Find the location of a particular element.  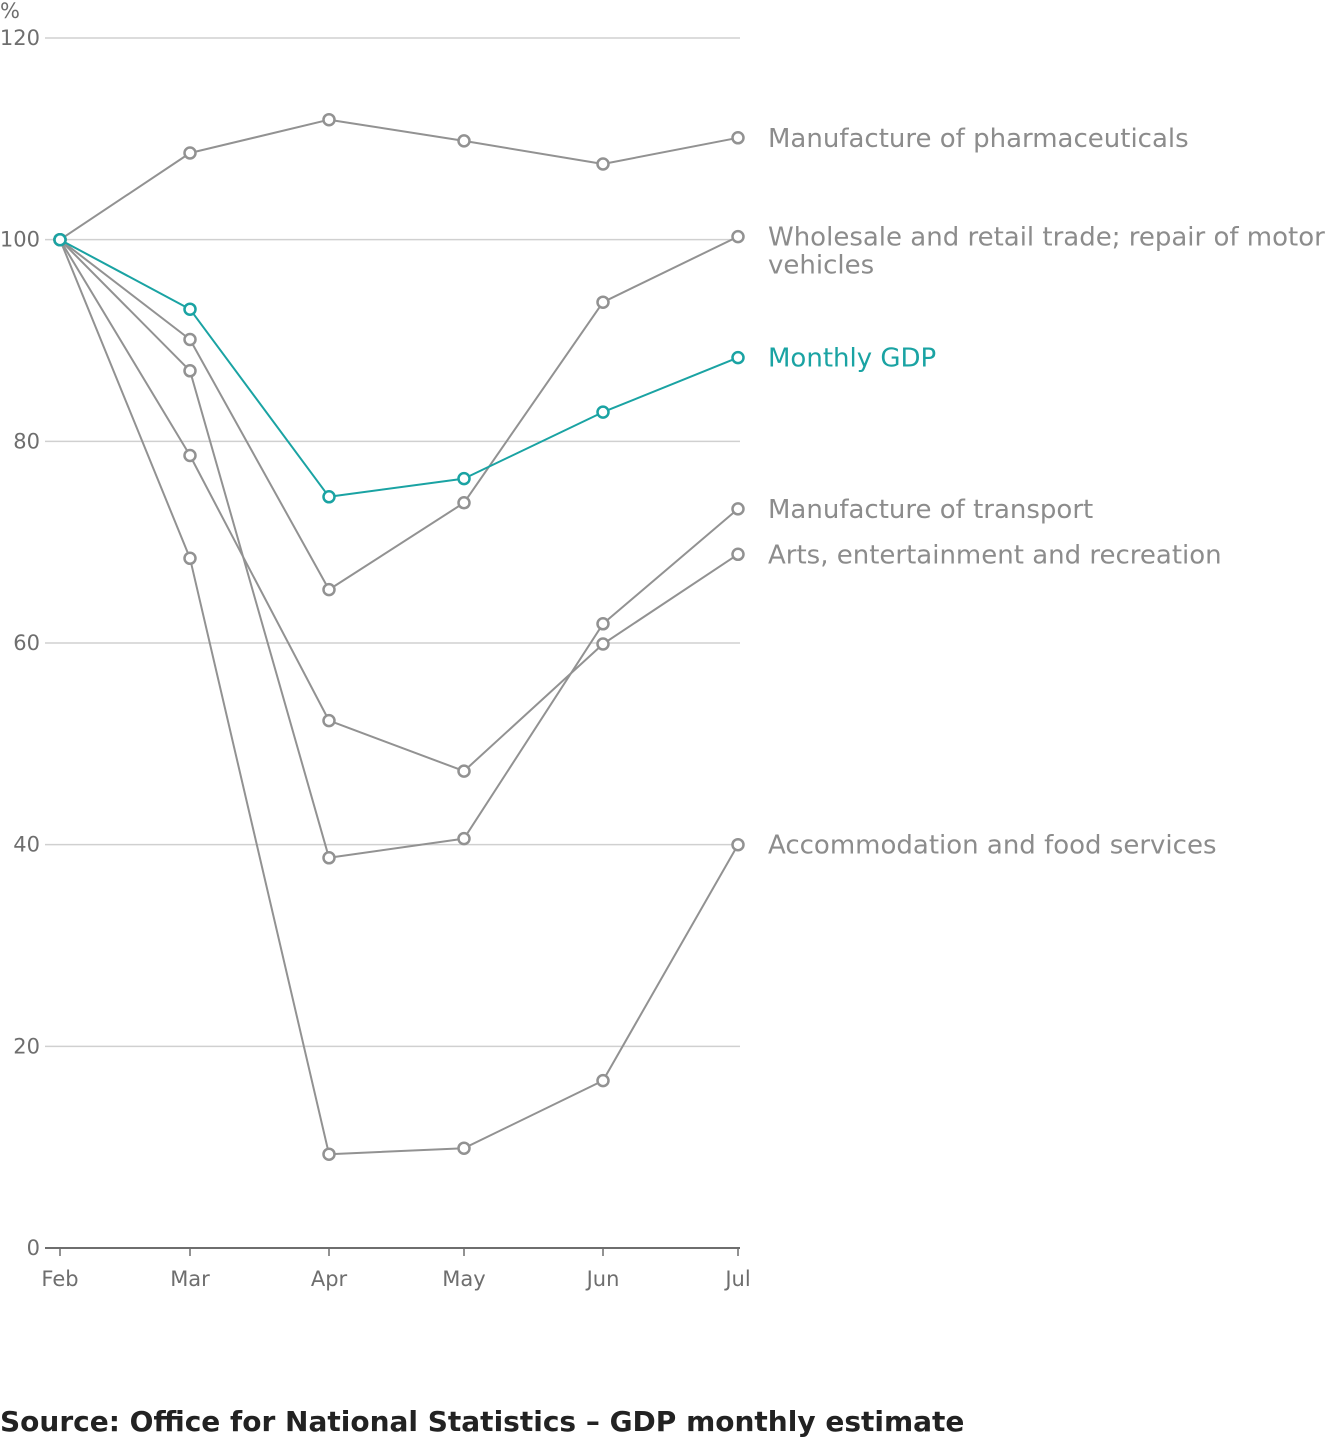

data-point-manufacture-of-pharmaceuticals-may is located at coordinates (464, 141).